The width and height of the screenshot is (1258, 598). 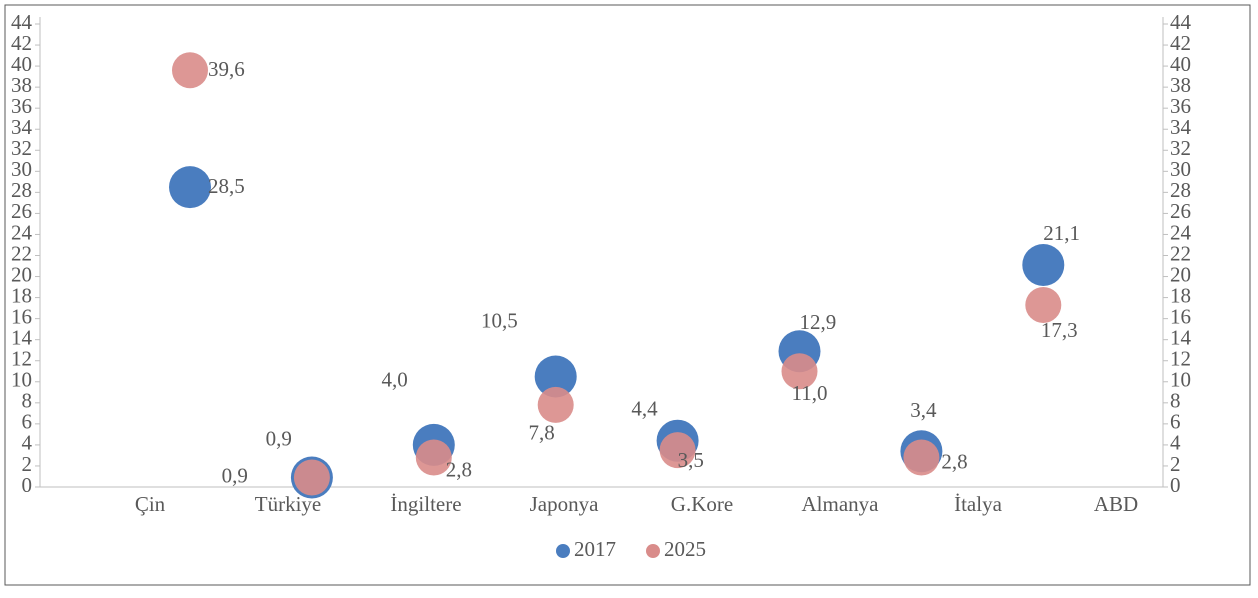 I want to click on y2-tick-label: 44, so click(x=1181, y=22).